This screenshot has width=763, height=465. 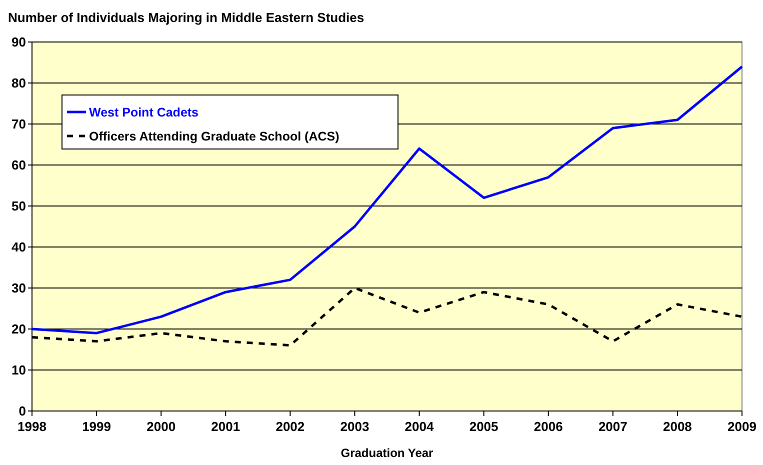 What do you see at coordinates (19, 42) in the screenshot?
I see `y-tick-label: 90` at bounding box center [19, 42].